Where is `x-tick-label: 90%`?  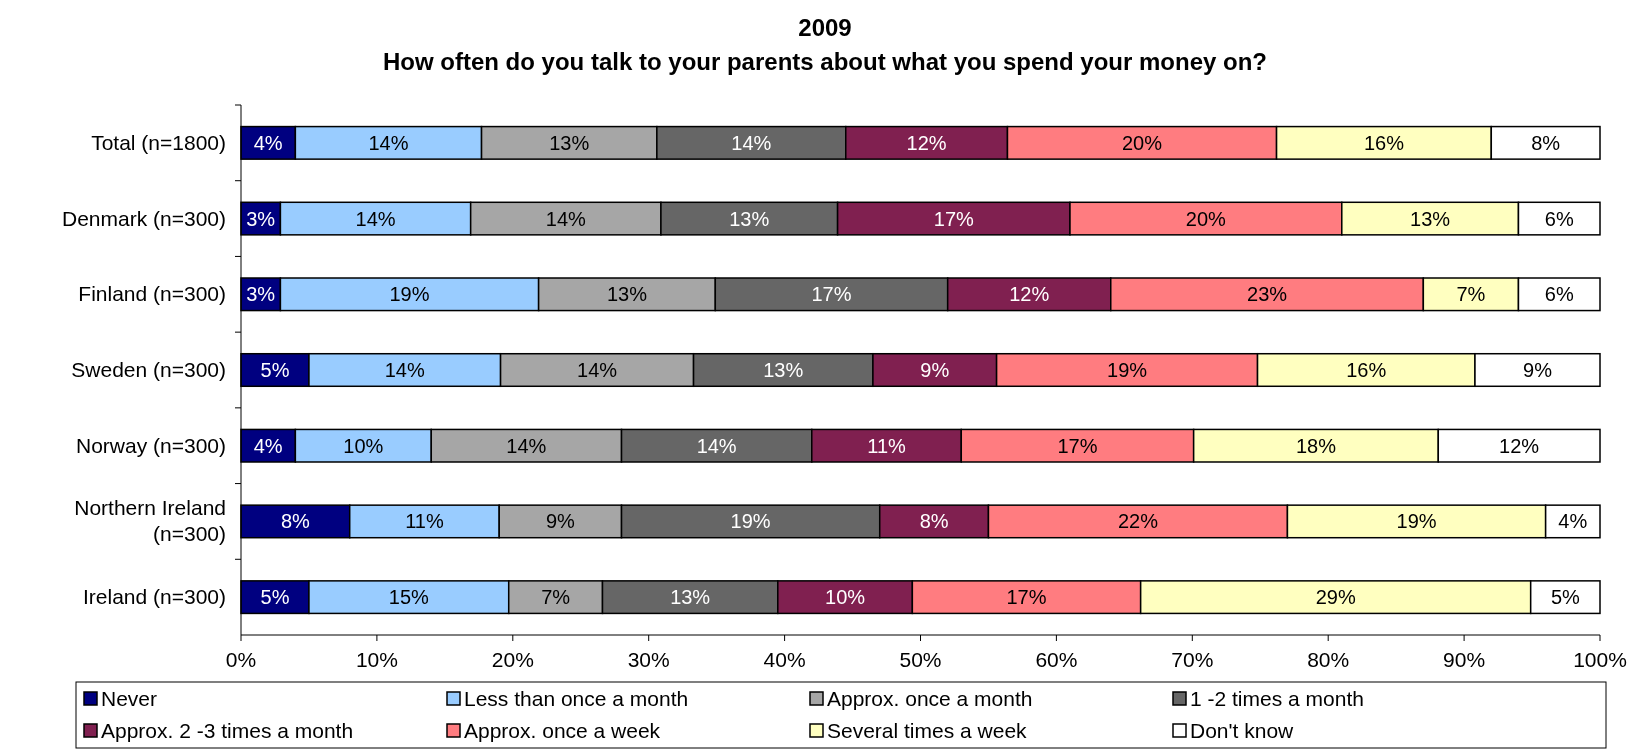
x-tick-label: 90% is located at coordinates (1464, 659).